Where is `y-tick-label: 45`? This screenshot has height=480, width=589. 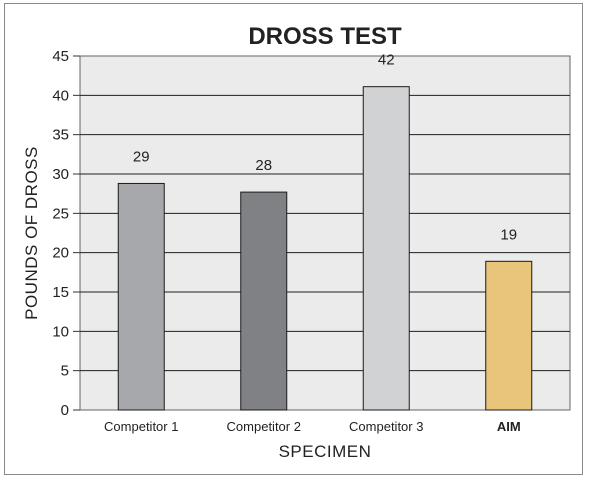
y-tick-label: 45 is located at coordinates (60, 56).